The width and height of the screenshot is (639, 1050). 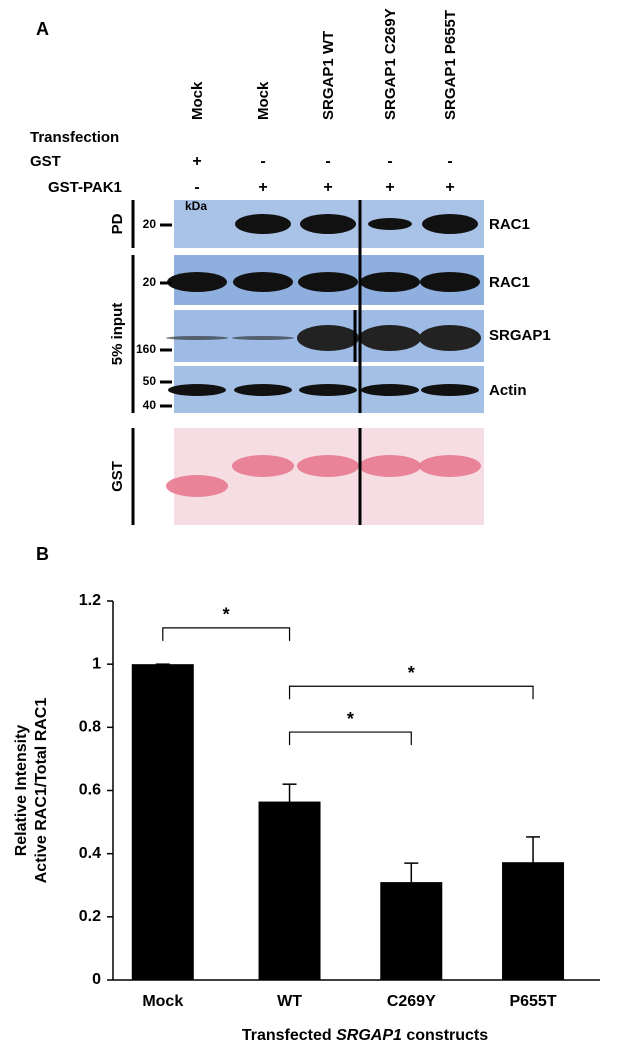 What do you see at coordinates (90, 790) in the screenshot?
I see `y-tick-label: 0.6` at bounding box center [90, 790].